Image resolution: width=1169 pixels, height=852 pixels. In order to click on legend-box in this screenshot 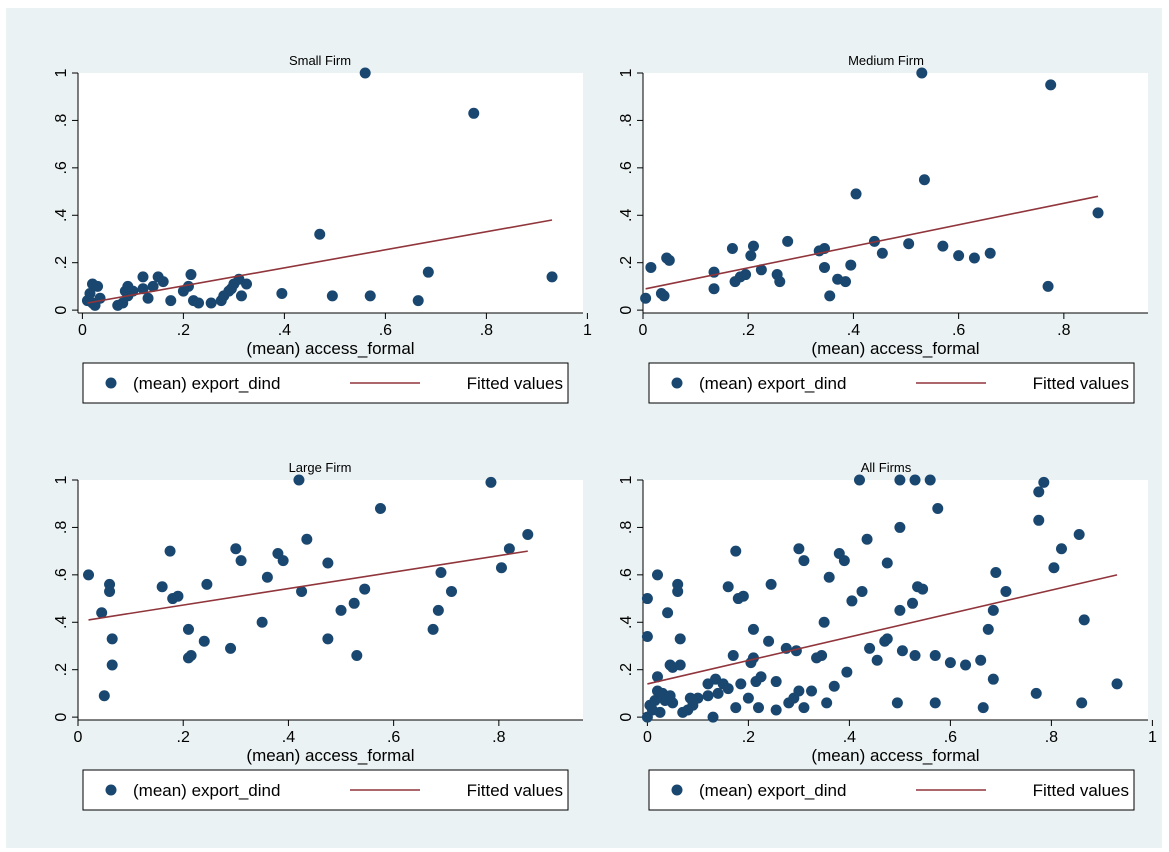, I will do `click(891, 790)`.